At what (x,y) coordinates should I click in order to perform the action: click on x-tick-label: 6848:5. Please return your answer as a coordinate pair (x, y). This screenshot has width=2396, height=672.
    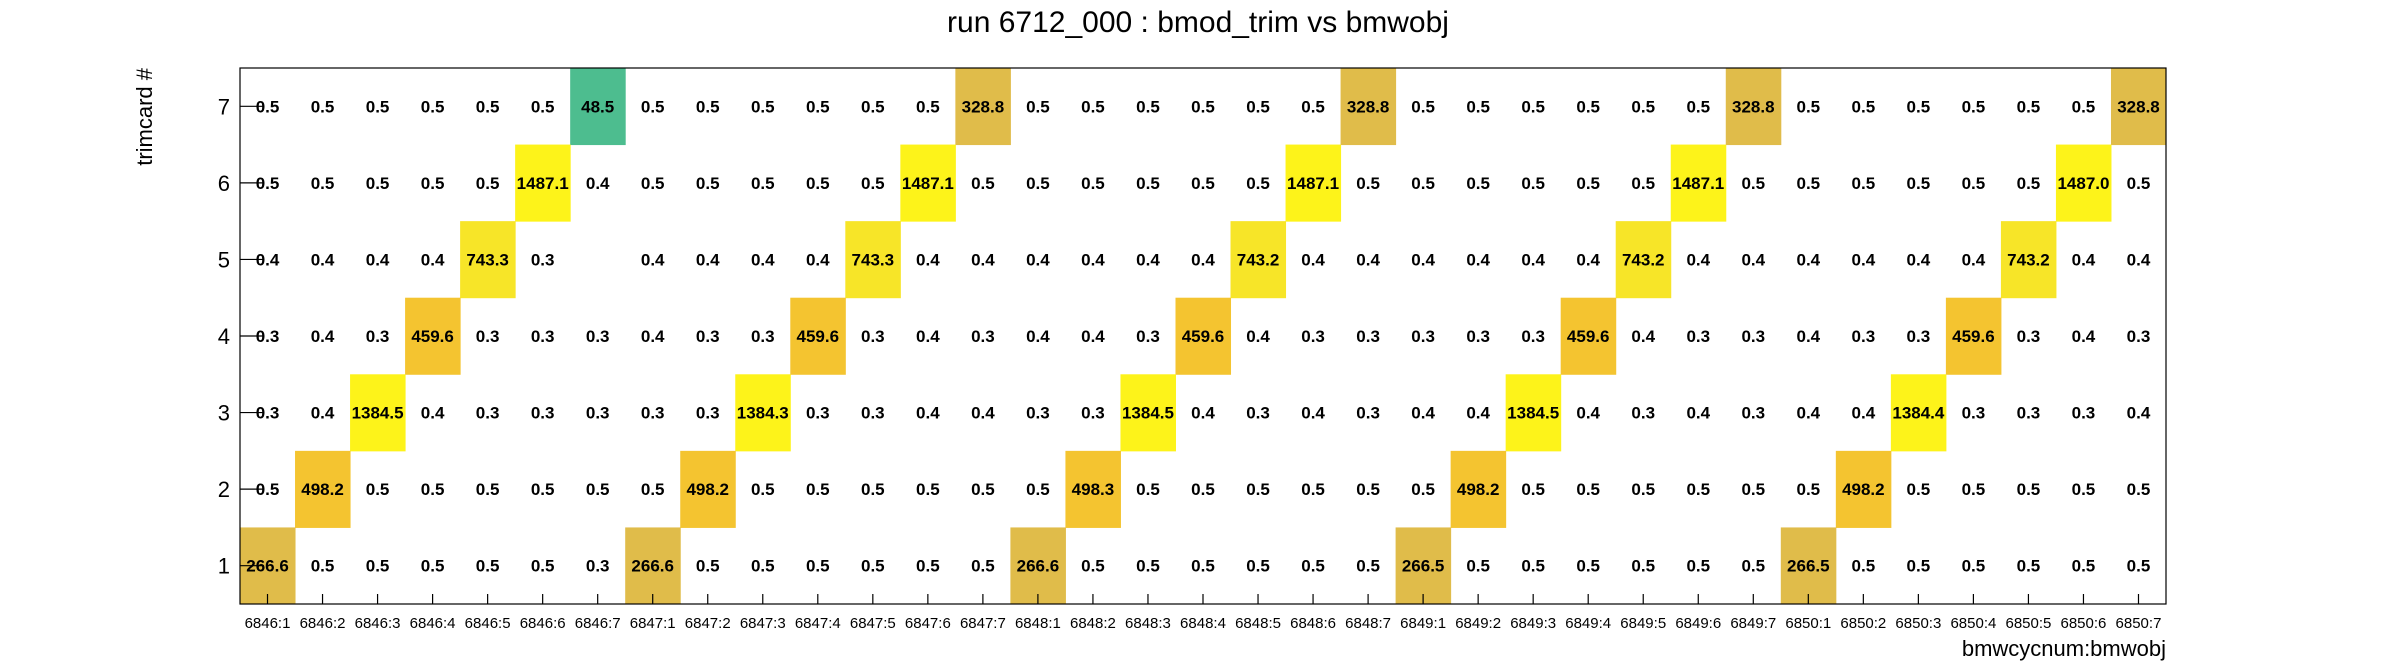
    Looking at the image, I should click on (1258, 623).